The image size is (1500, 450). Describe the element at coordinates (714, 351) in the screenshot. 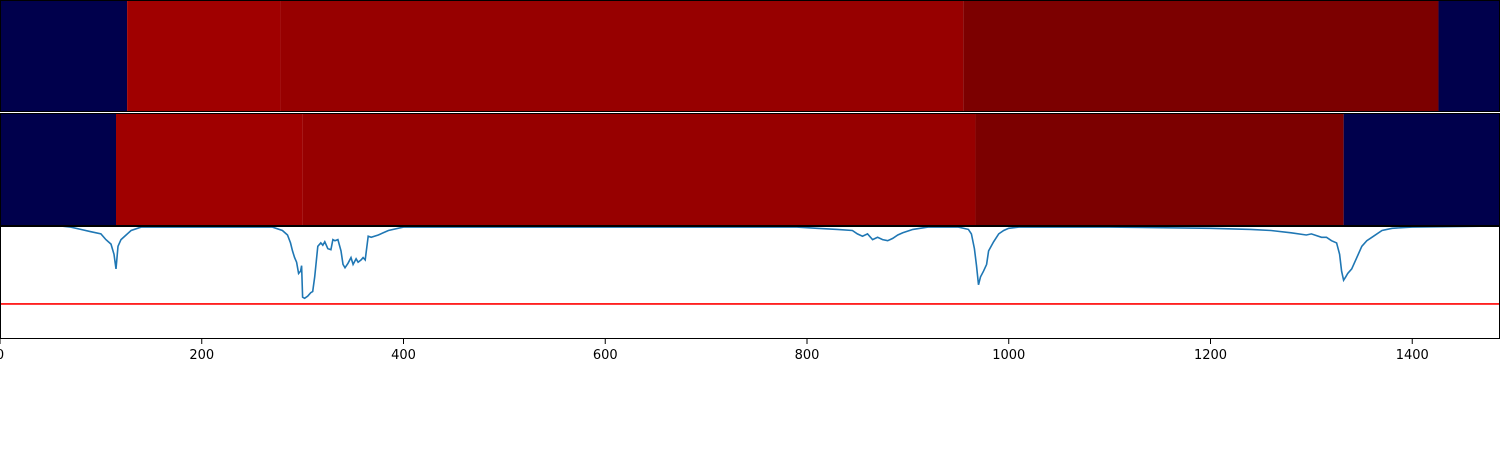

I see `x-axis: 0 200 400 600 800 1000 1200 1400` at that location.